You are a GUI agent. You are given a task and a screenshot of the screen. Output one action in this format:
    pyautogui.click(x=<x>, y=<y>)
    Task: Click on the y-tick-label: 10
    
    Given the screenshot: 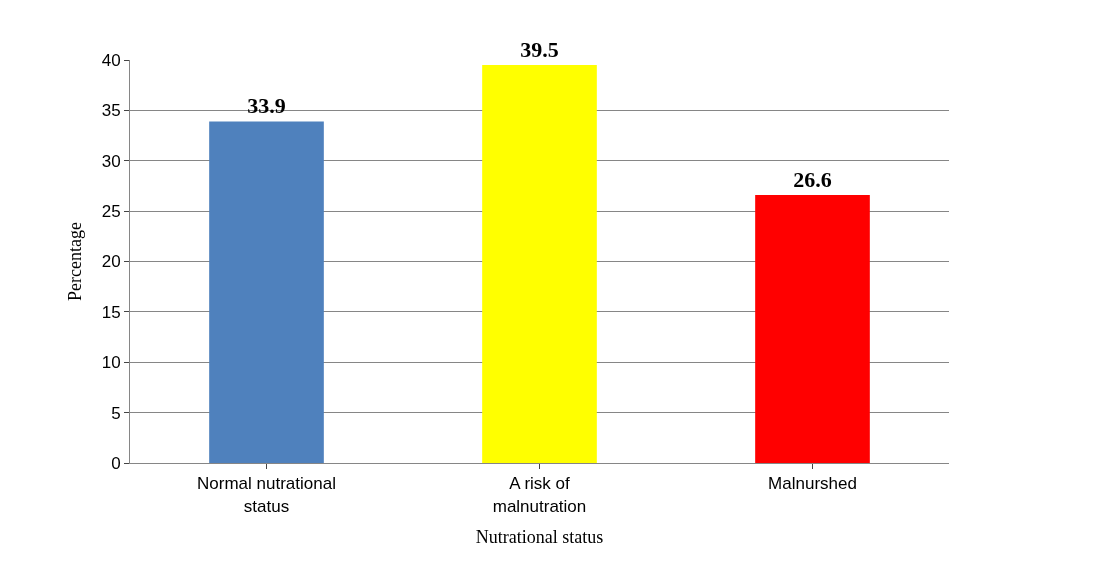 What is the action you would take?
    pyautogui.click(x=111, y=363)
    